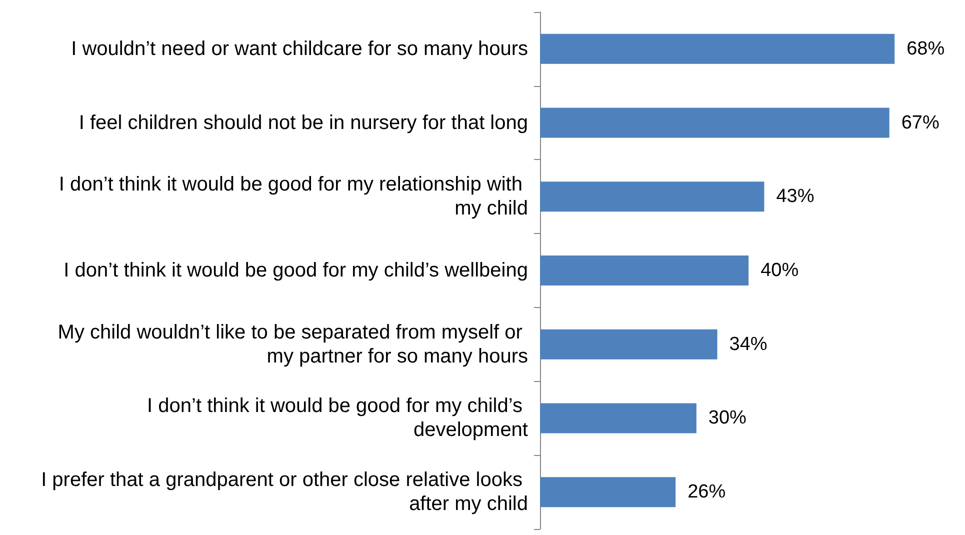 This screenshot has width=965, height=535. Describe the element at coordinates (303, 123) in the screenshot. I see `y-tick-label: I feel children should not be in nursery for that long` at that location.